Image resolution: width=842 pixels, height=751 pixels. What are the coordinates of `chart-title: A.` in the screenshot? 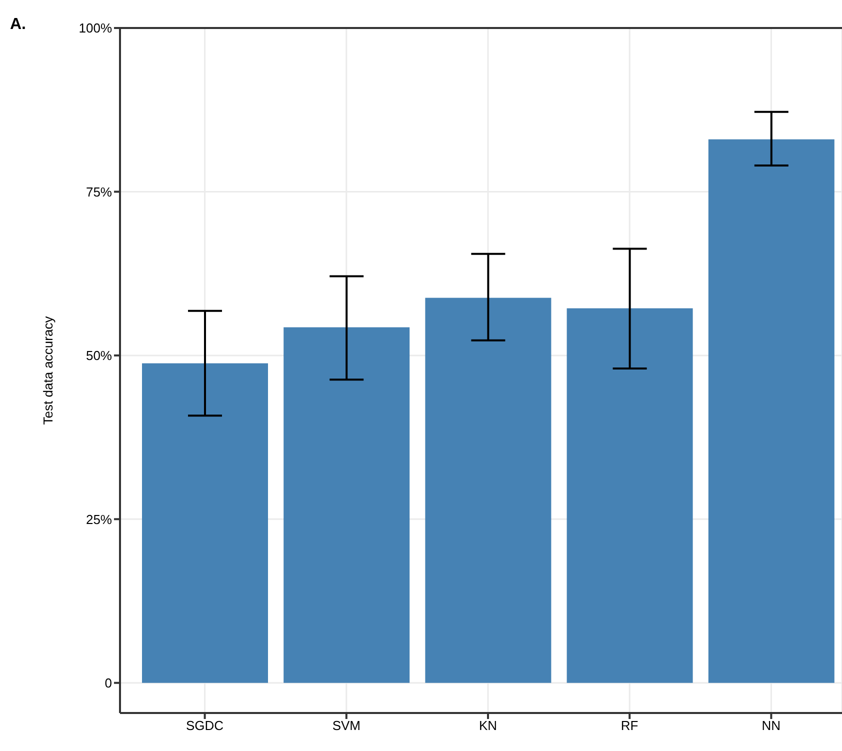 It's located at (18, 25).